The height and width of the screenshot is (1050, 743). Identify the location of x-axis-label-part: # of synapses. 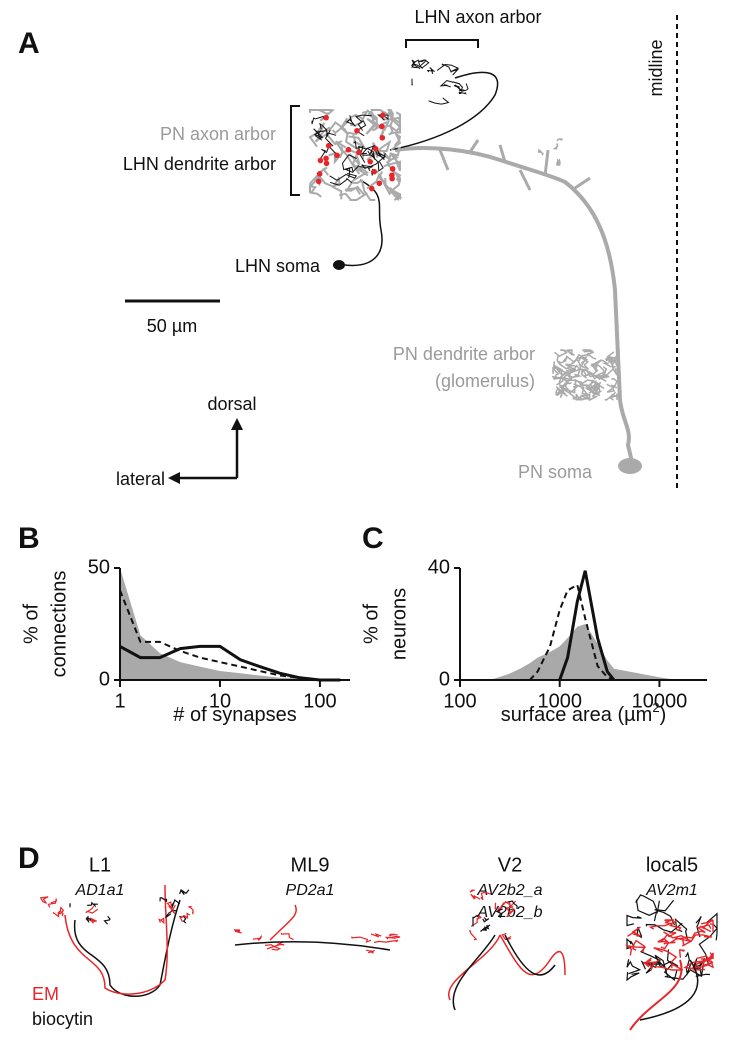
(234, 715).